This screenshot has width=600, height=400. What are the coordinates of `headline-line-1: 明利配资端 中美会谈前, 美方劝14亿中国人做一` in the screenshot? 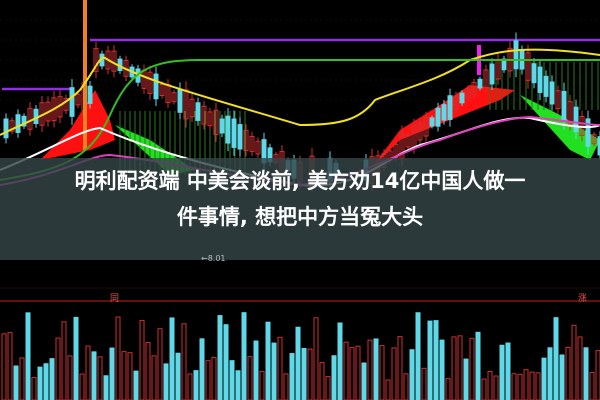 It's located at (300, 181).